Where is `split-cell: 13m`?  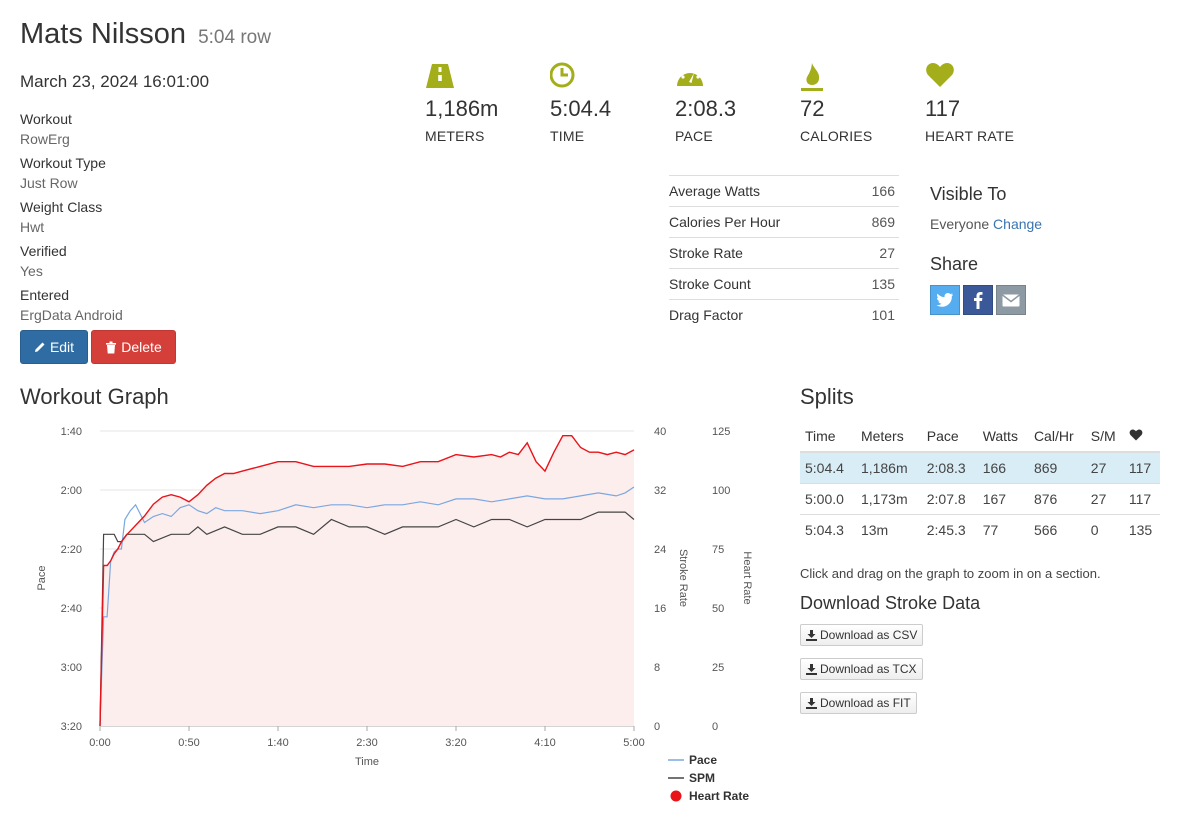 split-cell: 13m is located at coordinates (888, 529).